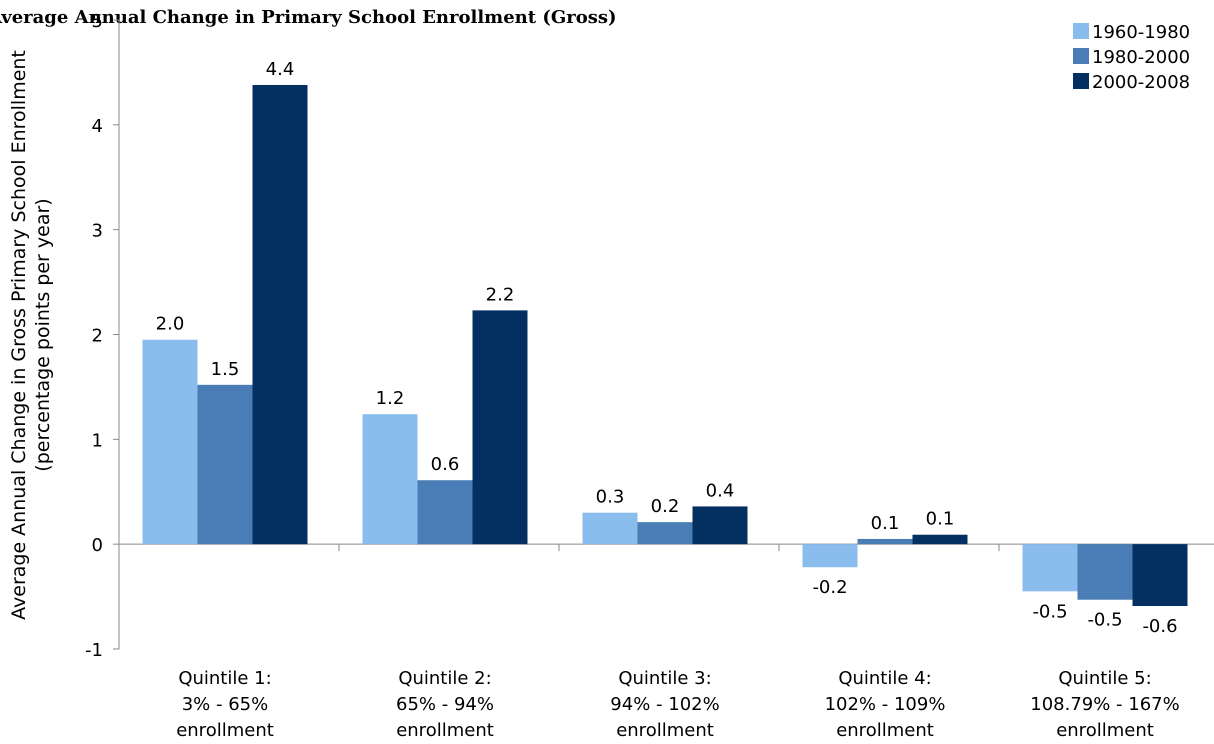 The height and width of the screenshot is (744, 1214). What do you see at coordinates (94, 650) in the screenshot?
I see `y-tick-label: -1` at bounding box center [94, 650].